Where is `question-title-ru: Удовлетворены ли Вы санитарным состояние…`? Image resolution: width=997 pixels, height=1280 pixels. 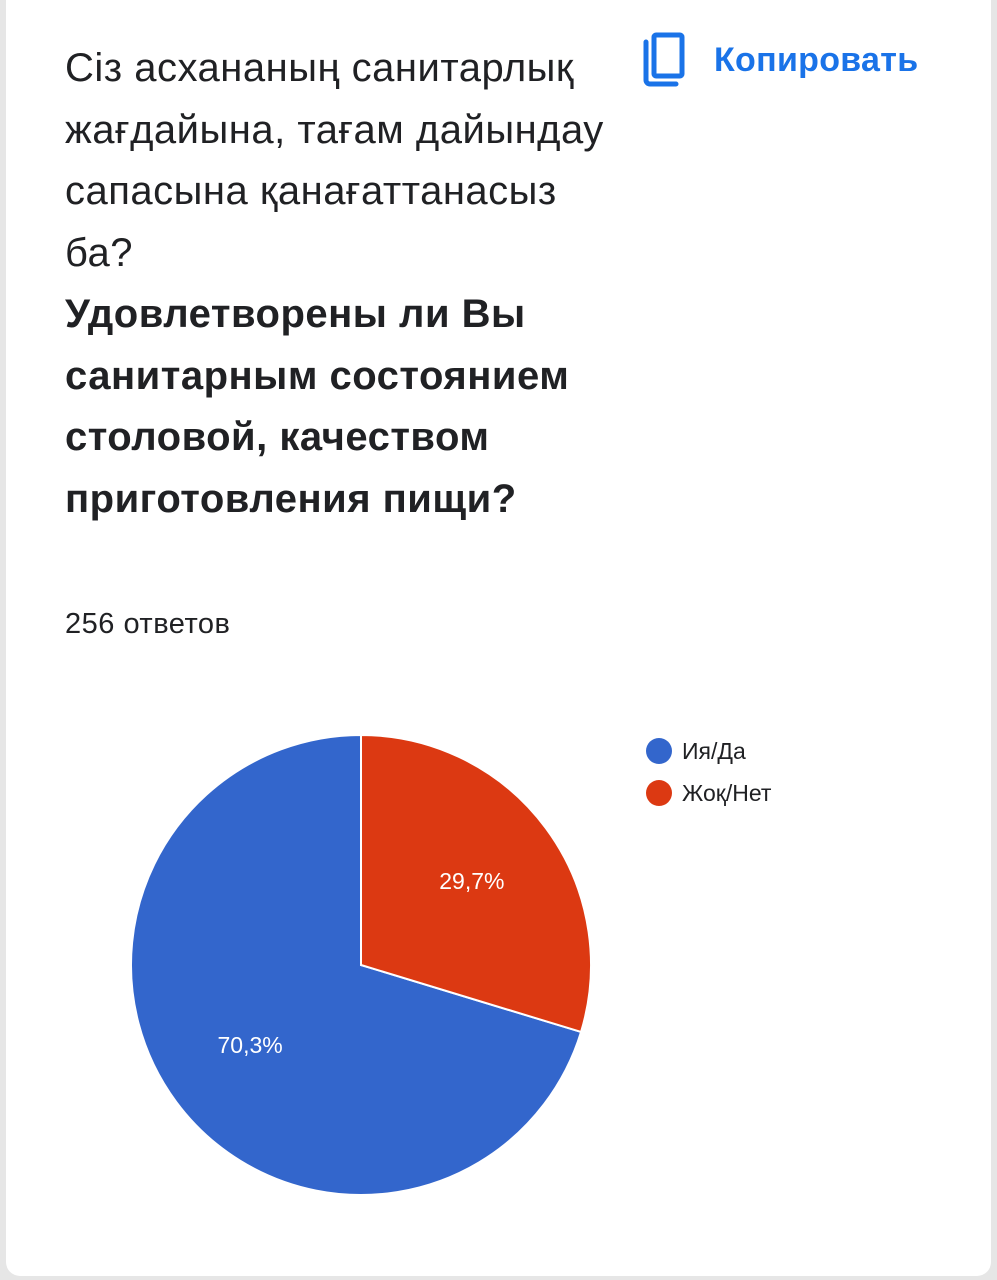
question-title-ru: Удовлетворены ли Вы санитарным состояние… is located at coordinates (317, 406).